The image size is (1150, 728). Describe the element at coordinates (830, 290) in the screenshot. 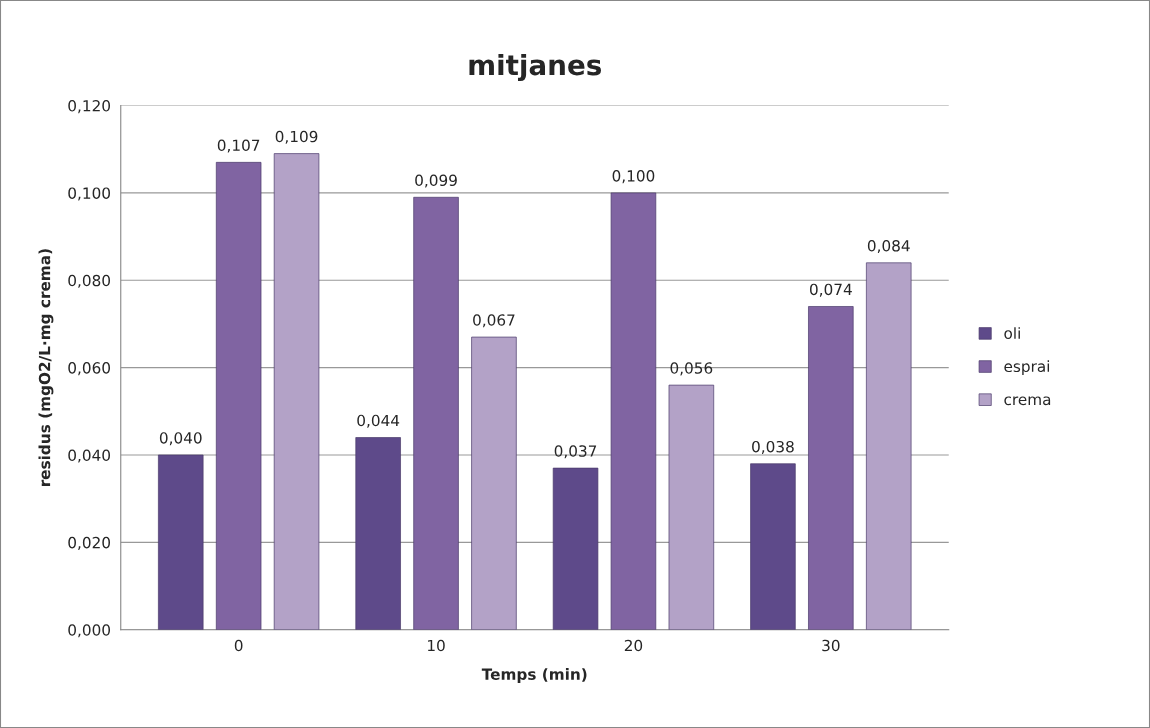

I see `data-label: 0,074` at that location.